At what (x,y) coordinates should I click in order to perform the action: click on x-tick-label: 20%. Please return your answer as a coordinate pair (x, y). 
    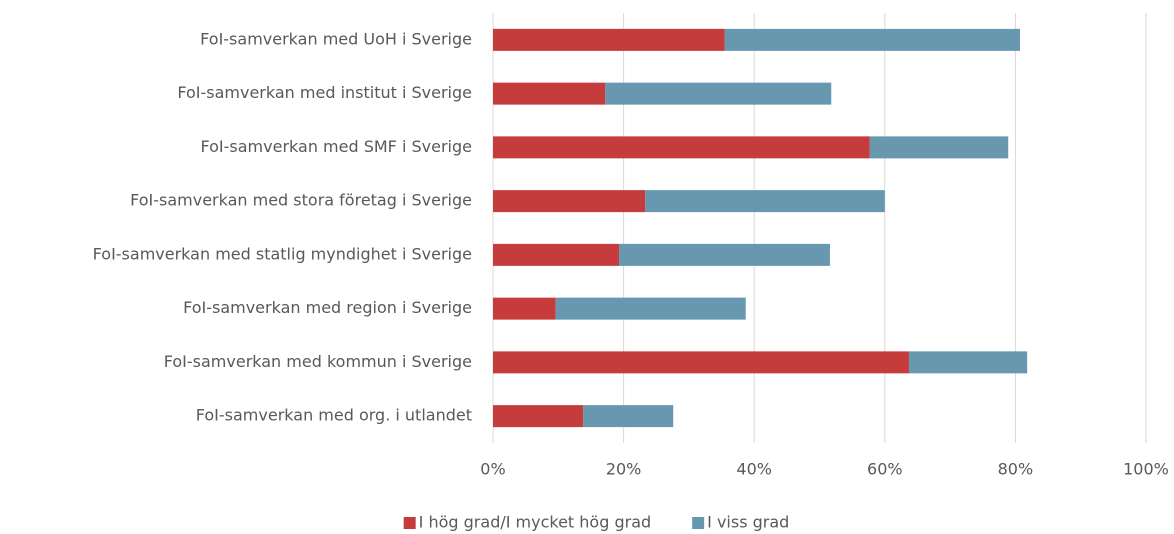
    Looking at the image, I should click on (624, 469).